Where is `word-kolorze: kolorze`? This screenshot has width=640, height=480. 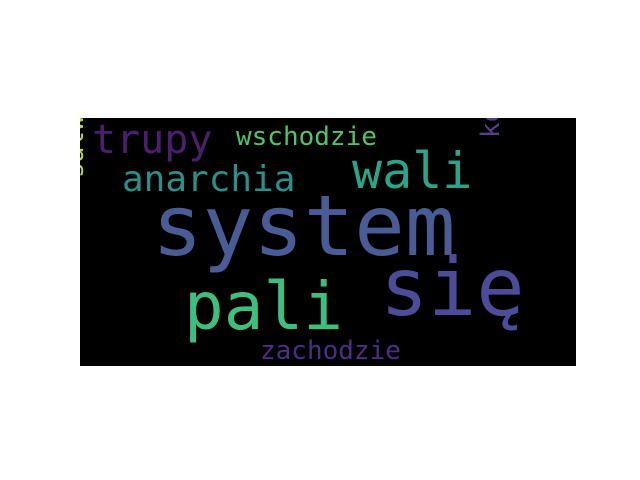 word-kolorze: kolorze is located at coordinates (491, 128).